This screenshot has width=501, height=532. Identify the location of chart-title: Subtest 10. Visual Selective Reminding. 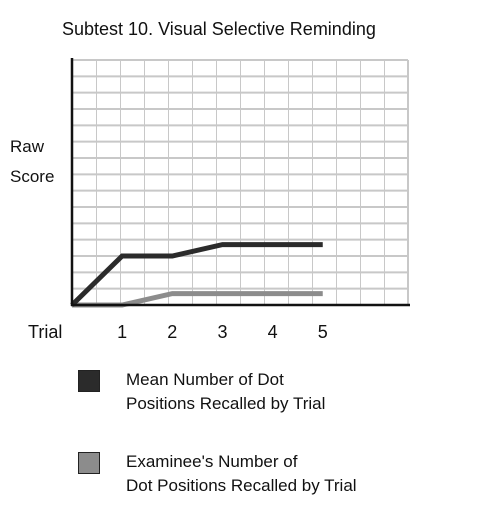
(219, 29).